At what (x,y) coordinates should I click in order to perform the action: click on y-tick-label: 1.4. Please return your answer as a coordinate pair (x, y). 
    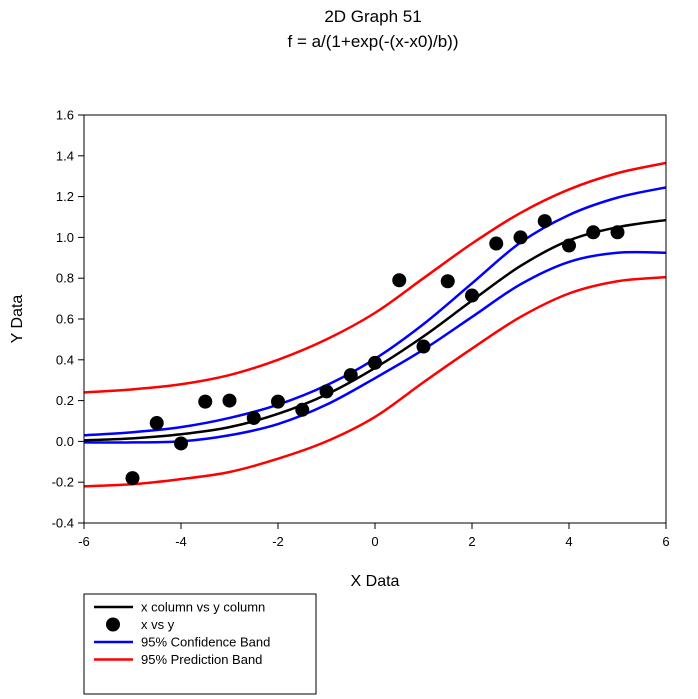
    Looking at the image, I should click on (65, 155).